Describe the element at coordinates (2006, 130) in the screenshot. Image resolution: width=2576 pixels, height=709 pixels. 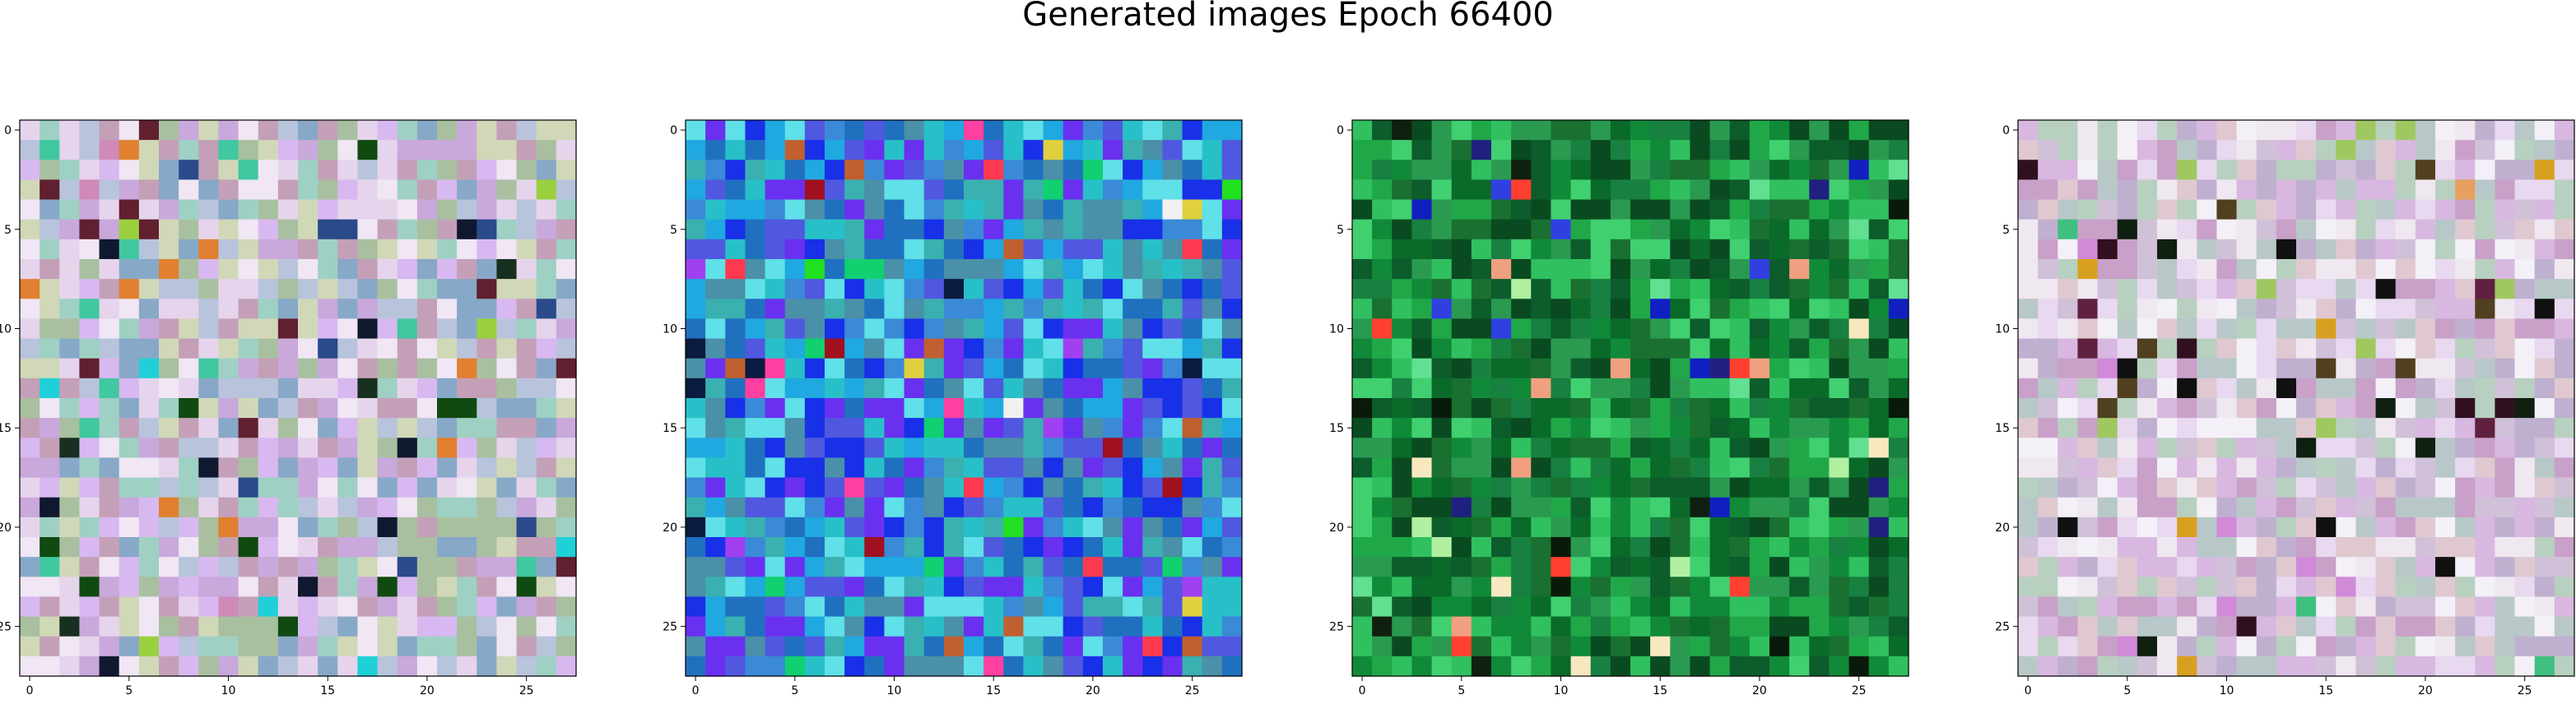
I see `y-tick-label: 0` at that location.